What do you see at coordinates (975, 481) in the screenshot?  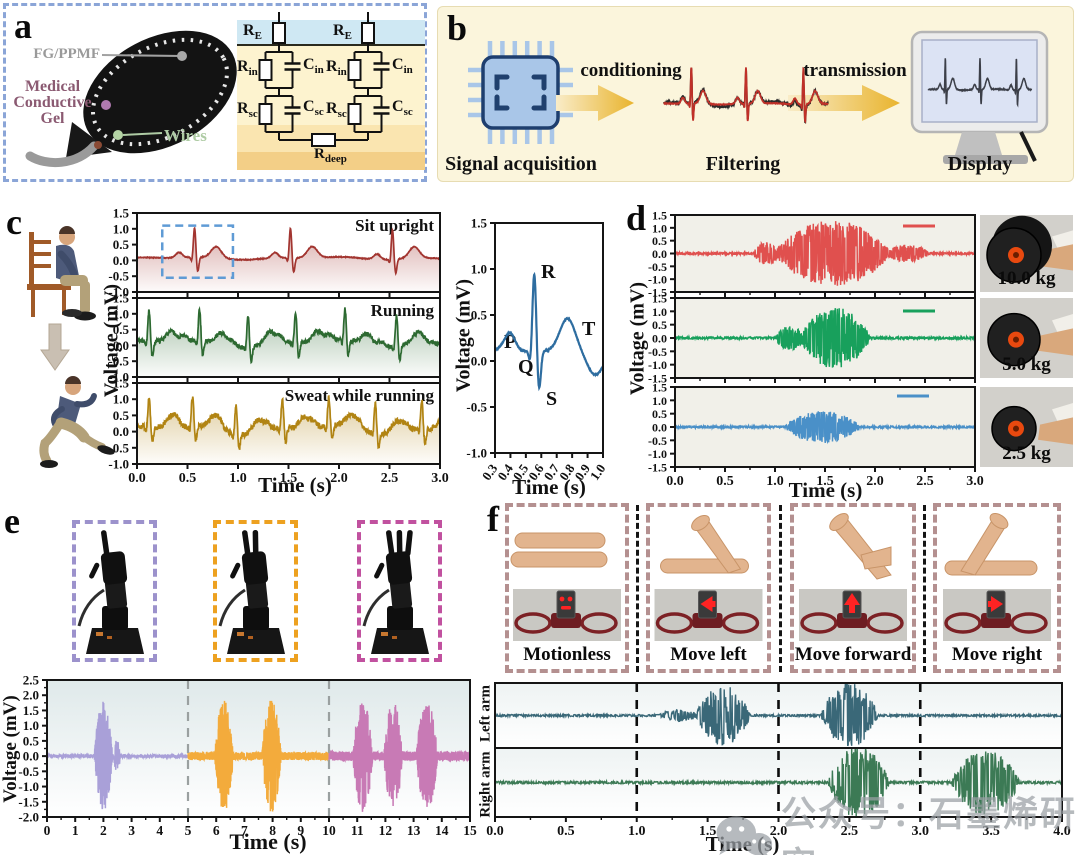 I see `svg-text: 3.0` at bounding box center [975, 481].